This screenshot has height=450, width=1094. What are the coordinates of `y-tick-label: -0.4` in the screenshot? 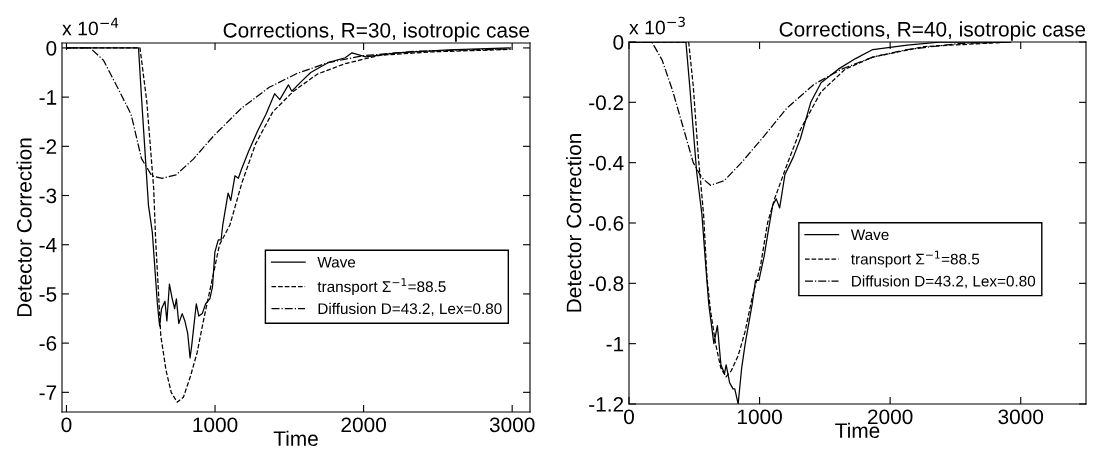 It's located at (606, 163).